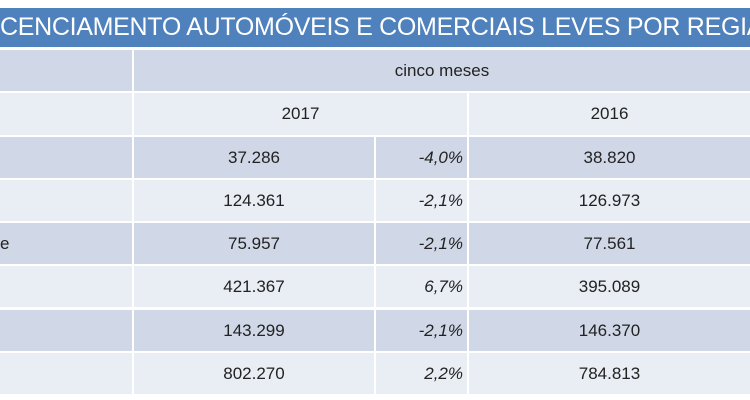 The height and width of the screenshot is (400, 750). I want to click on value-2016-cell: 77.561, so click(609, 243).